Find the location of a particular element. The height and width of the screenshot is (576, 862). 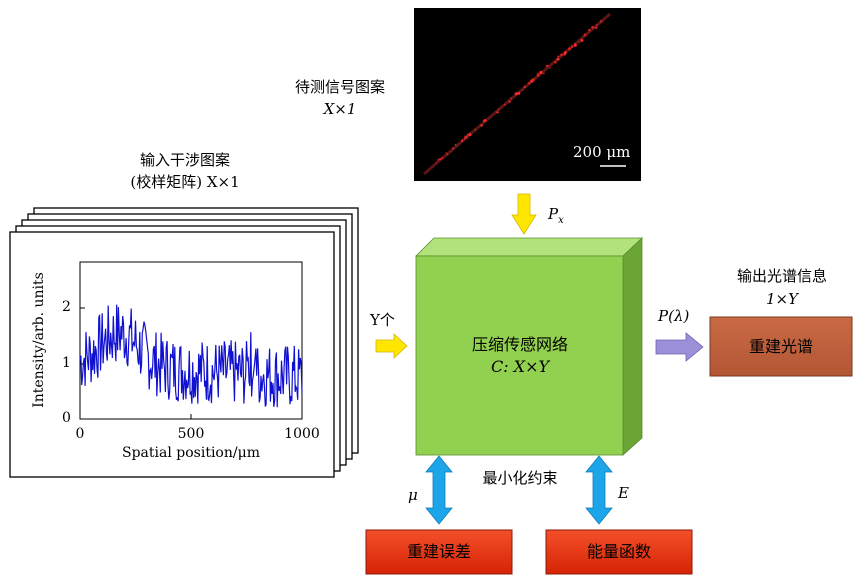

network-label-line2: C: X×Y is located at coordinates (520, 366).